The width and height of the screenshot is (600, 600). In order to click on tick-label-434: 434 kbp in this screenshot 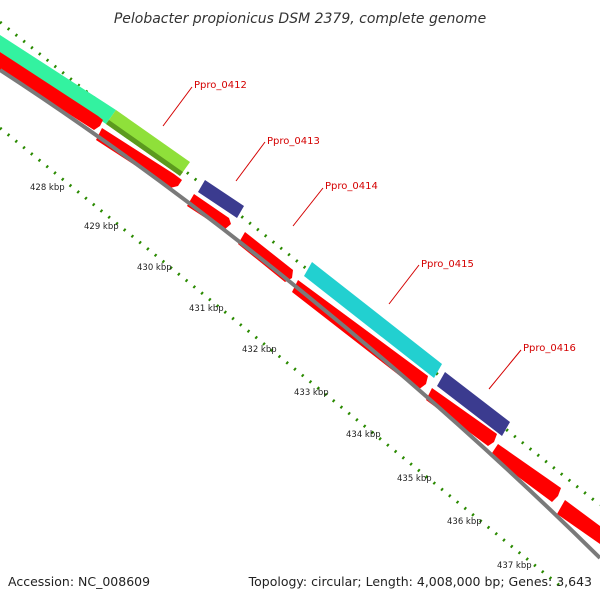, I will do `click(363, 435)`.